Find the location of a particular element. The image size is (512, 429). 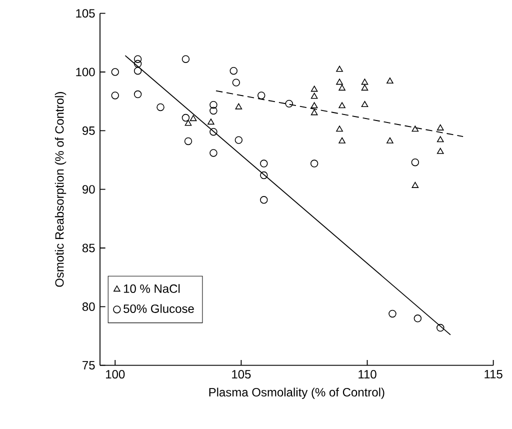

y-axis-title: Osmotic Reabsorption (% of Control) is located at coordinates (60, 189).